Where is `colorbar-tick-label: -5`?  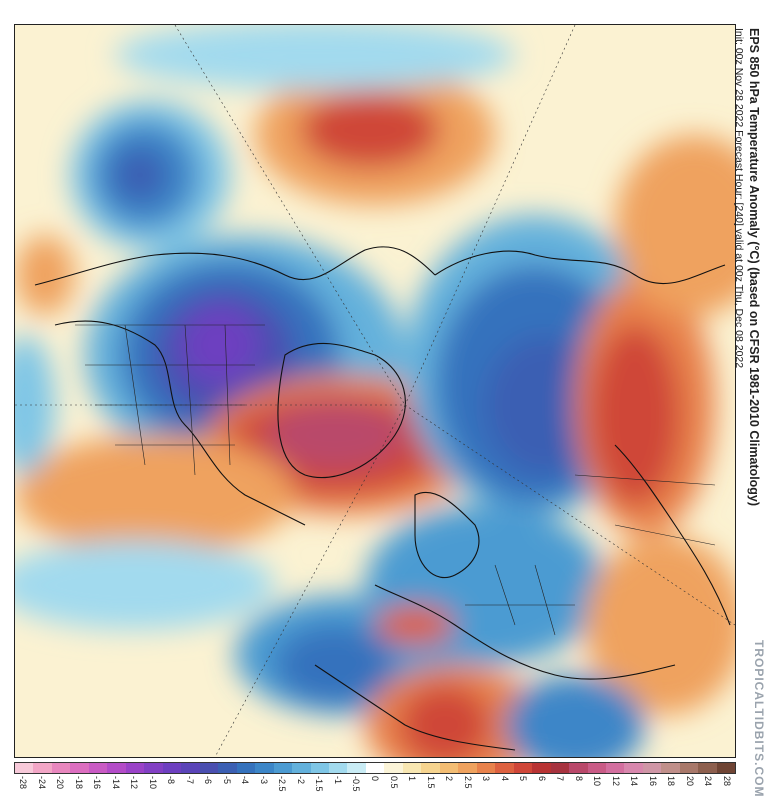
colorbar-tick-label: -5 is located at coordinates (226, 780).